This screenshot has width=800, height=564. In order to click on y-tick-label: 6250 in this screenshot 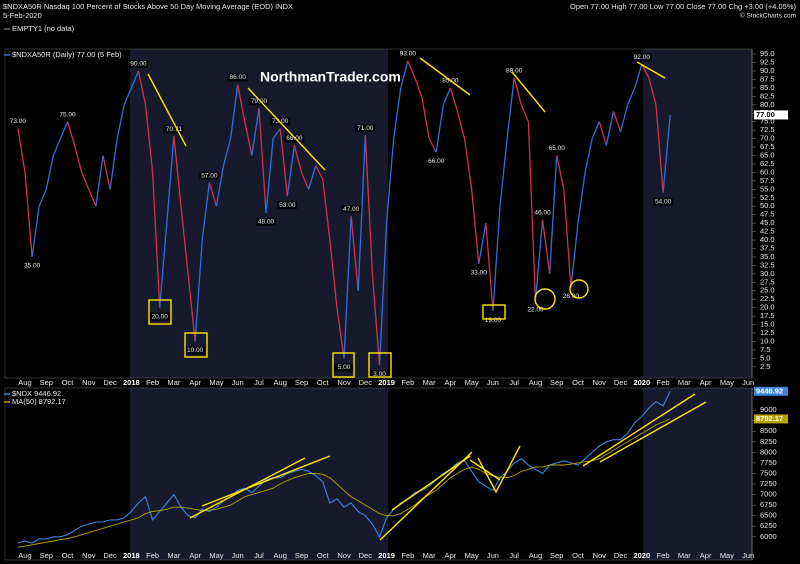, I will do `click(768, 525)`.